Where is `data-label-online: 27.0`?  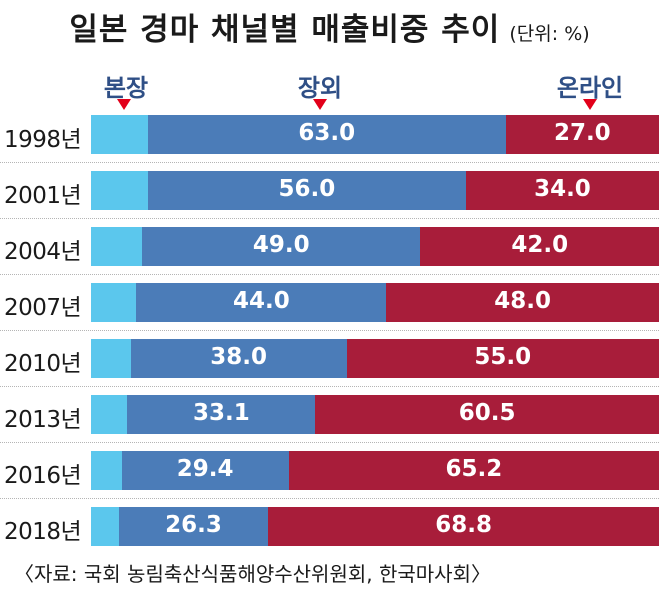
data-label-online: 27.0 is located at coordinates (582, 133).